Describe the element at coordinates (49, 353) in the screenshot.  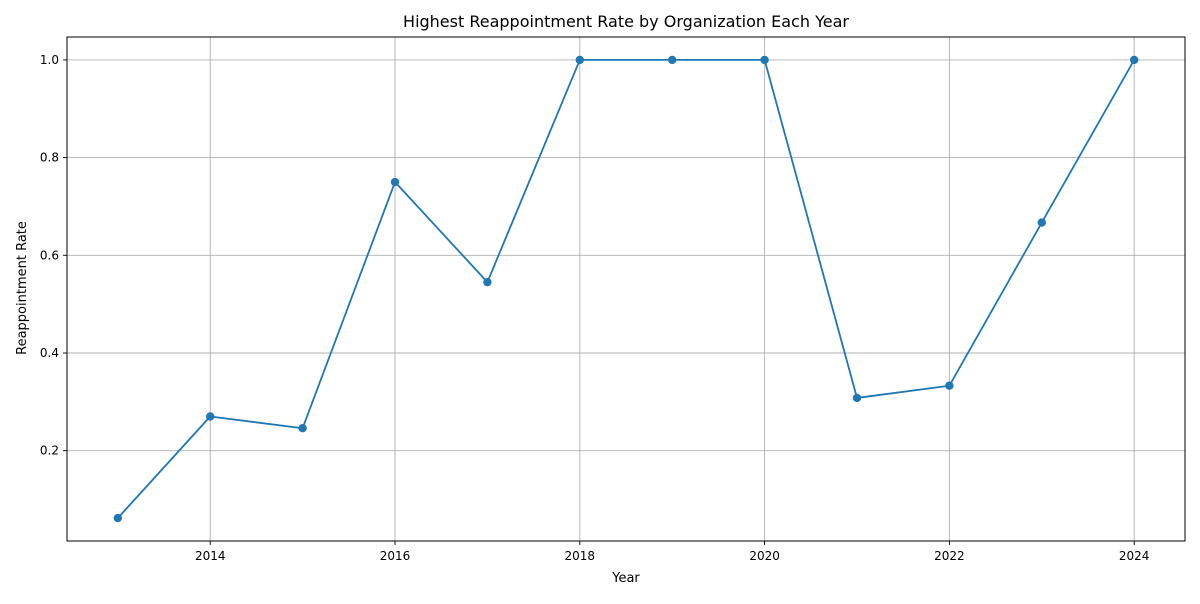
I see `y-tick-label: 0.4` at that location.